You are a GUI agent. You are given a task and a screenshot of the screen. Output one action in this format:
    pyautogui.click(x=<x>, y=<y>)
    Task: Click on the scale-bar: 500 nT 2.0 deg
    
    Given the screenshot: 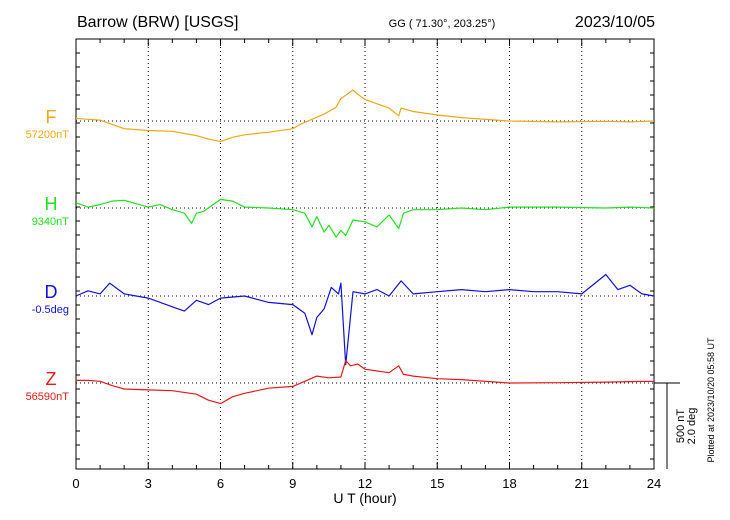 What is the action you would take?
    pyautogui.click(x=676, y=425)
    